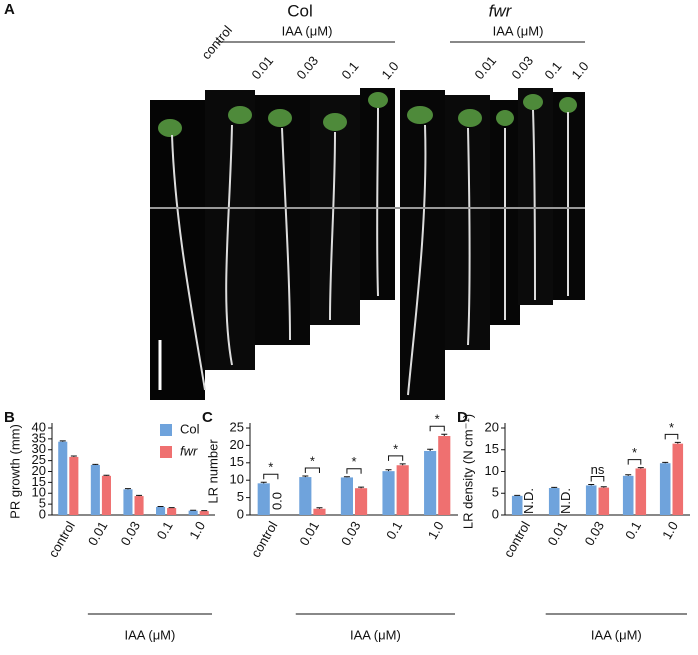 The width and height of the screenshot is (698, 655). I want to click on legend-label: fwr, so click(189, 450).